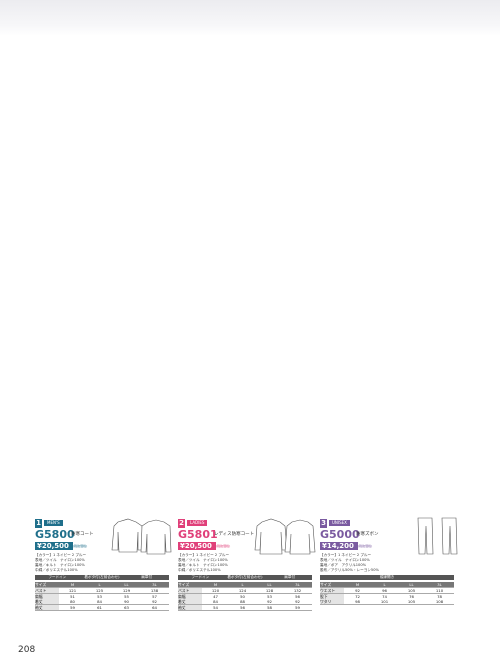 This screenshot has height=666, width=500. Describe the element at coordinates (439, 602) in the screenshot. I see `table-cell: 108` at that location.